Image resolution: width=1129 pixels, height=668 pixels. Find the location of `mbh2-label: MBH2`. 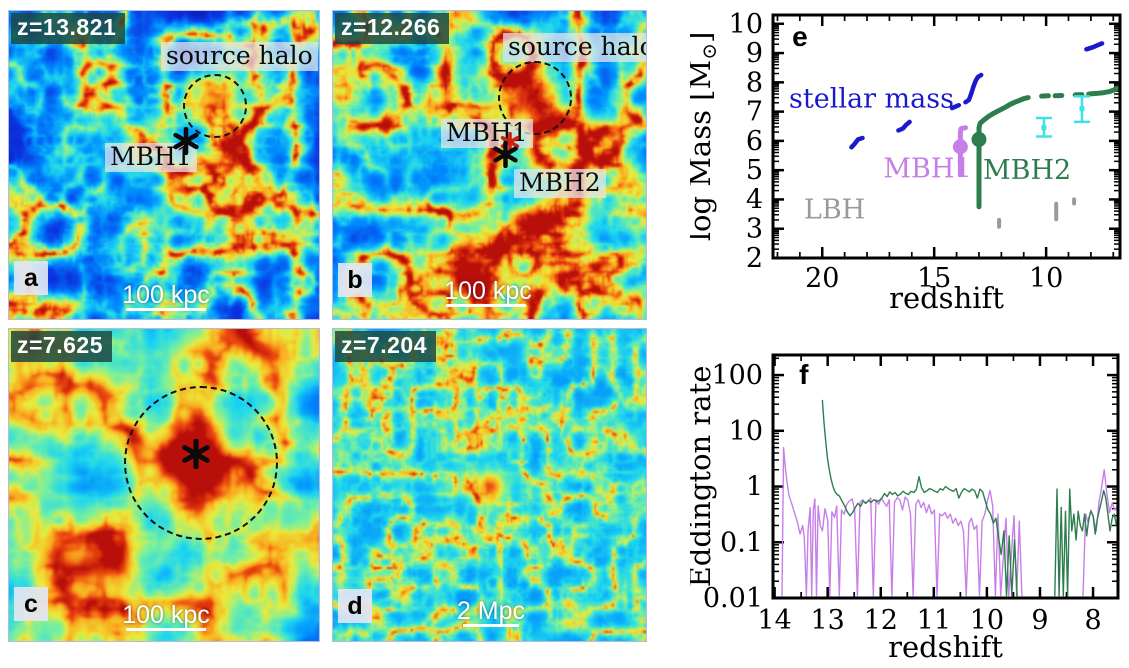

mbh2-label: MBH2 is located at coordinates (560, 183).